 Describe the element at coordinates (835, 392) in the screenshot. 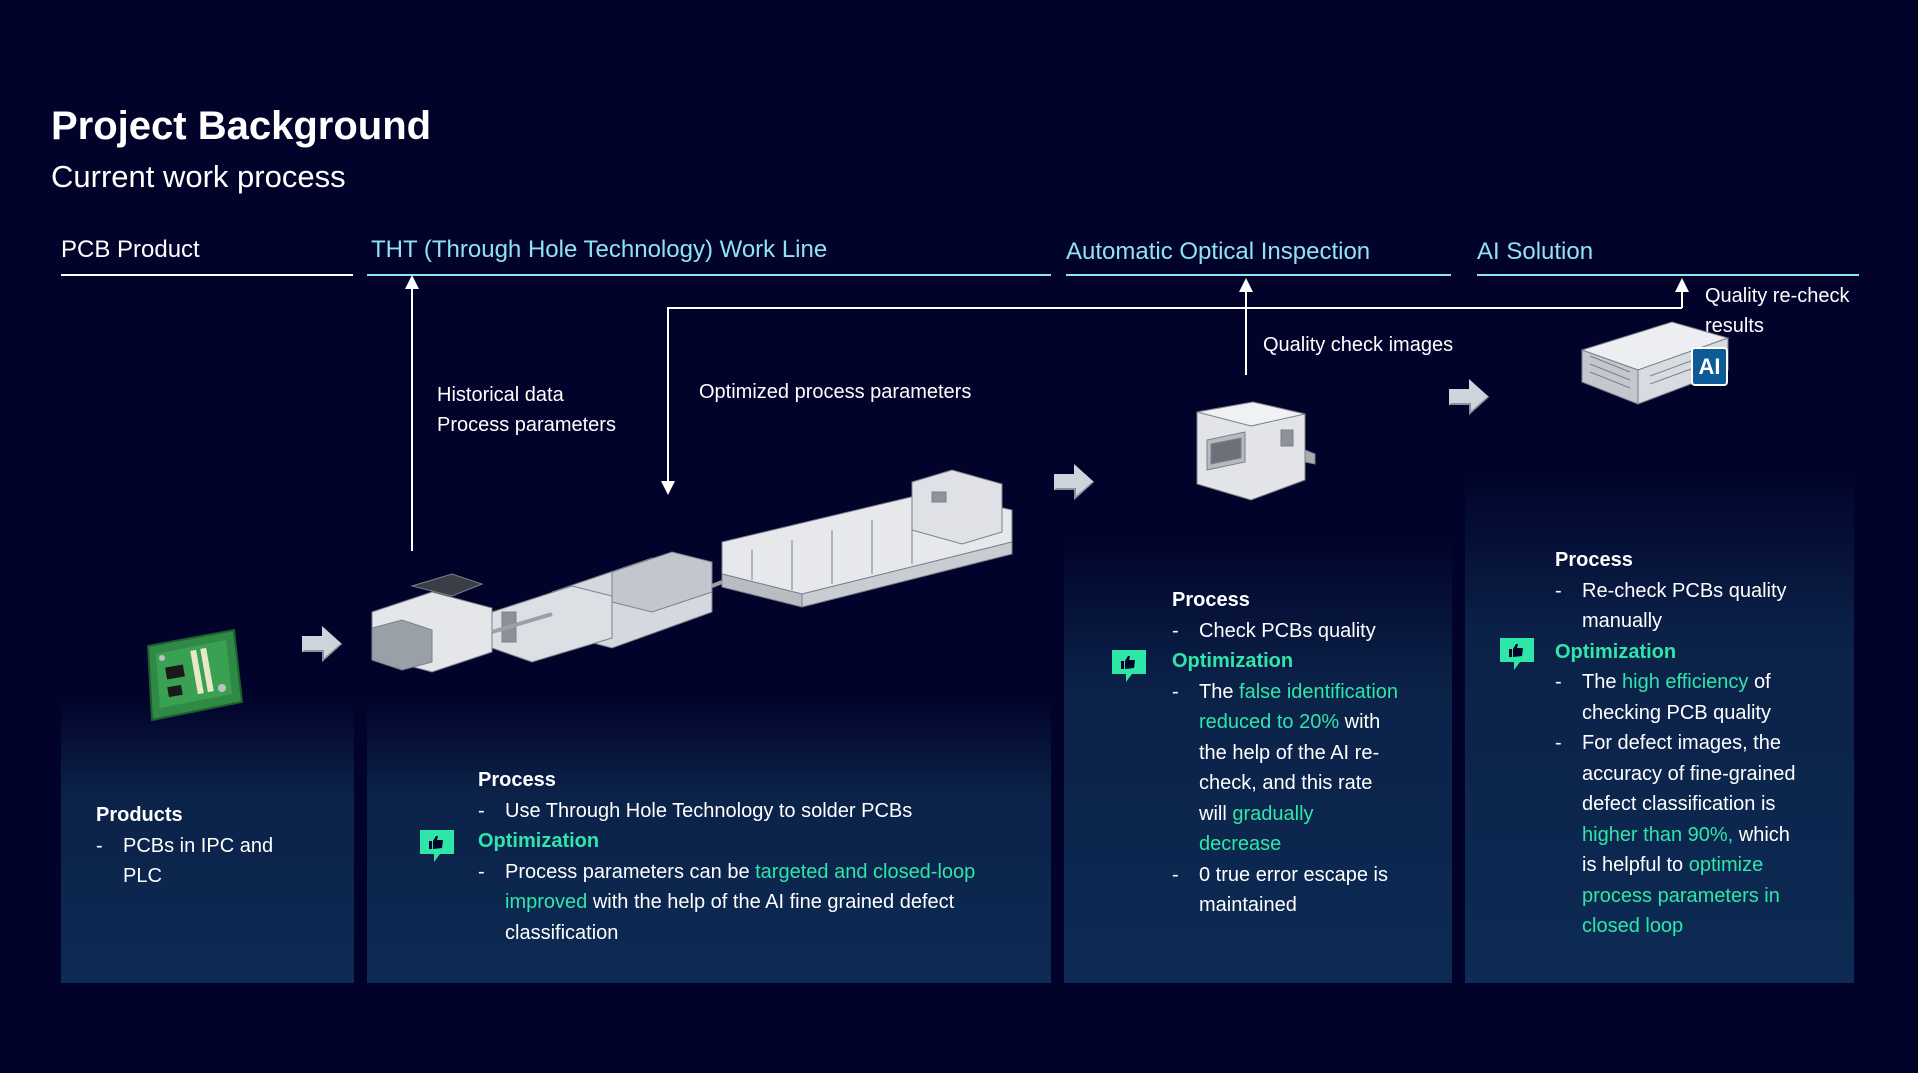

I see `label-optimized-params: Optimized process parameters` at that location.